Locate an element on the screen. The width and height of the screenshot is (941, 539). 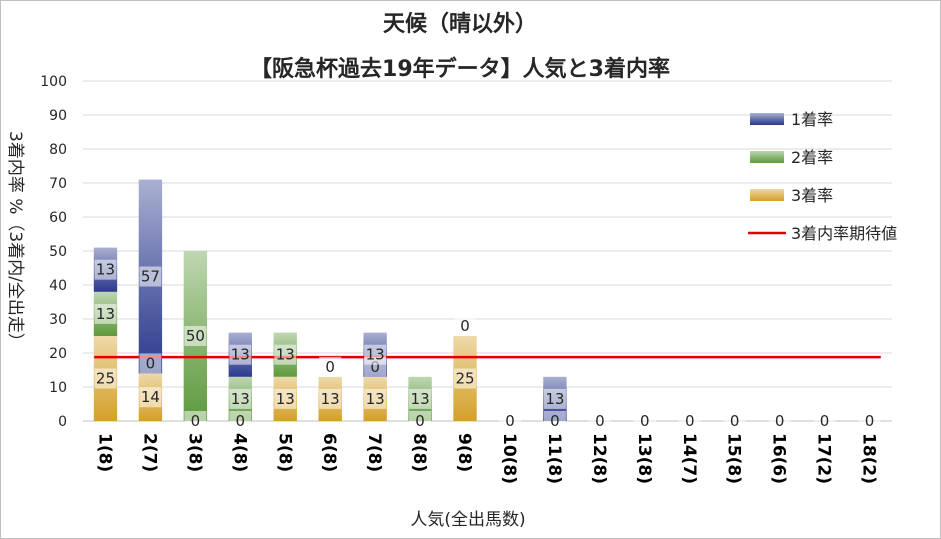
data-label-bg-7(8)-3着率 is located at coordinates (375, 398).